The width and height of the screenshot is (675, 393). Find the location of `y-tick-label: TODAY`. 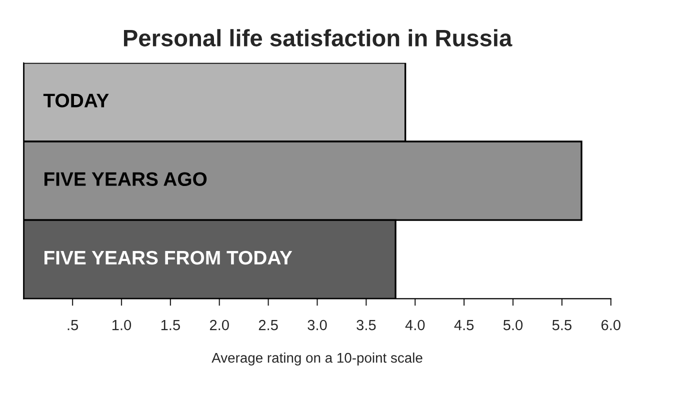

y-tick-label: TODAY is located at coordinates (76, 101).